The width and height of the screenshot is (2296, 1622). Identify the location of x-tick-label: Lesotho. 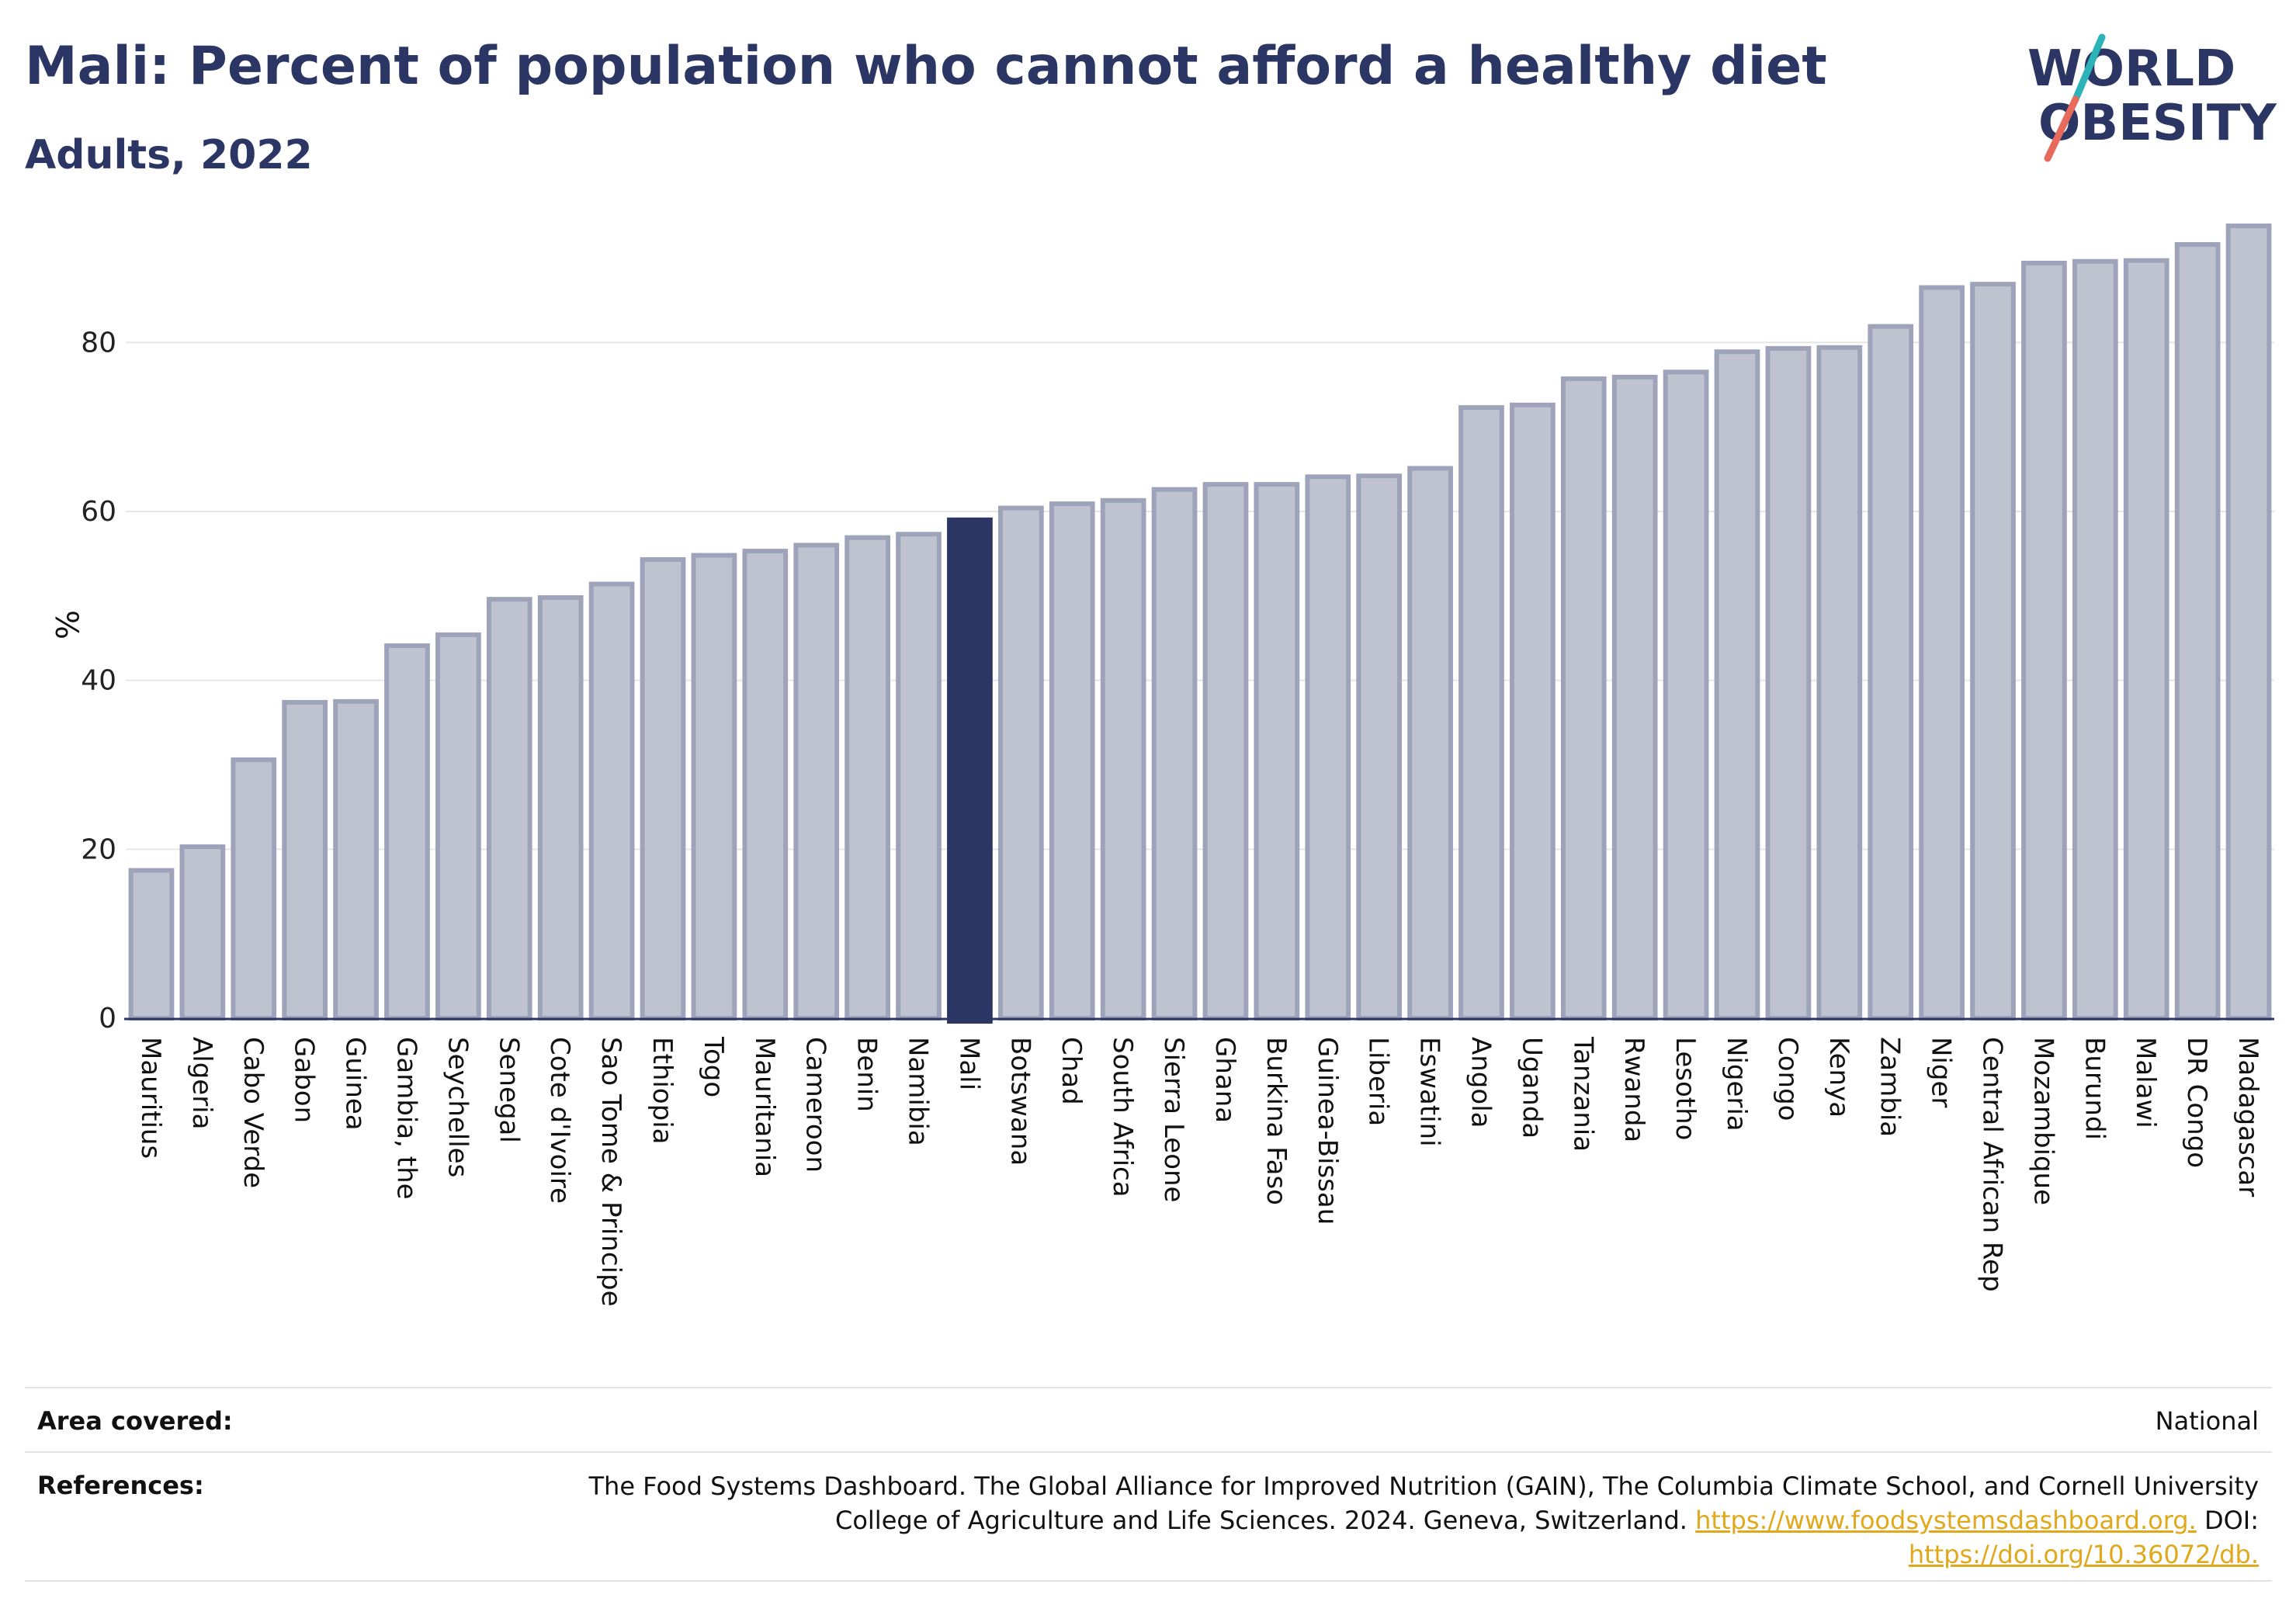
(1686, 1088).